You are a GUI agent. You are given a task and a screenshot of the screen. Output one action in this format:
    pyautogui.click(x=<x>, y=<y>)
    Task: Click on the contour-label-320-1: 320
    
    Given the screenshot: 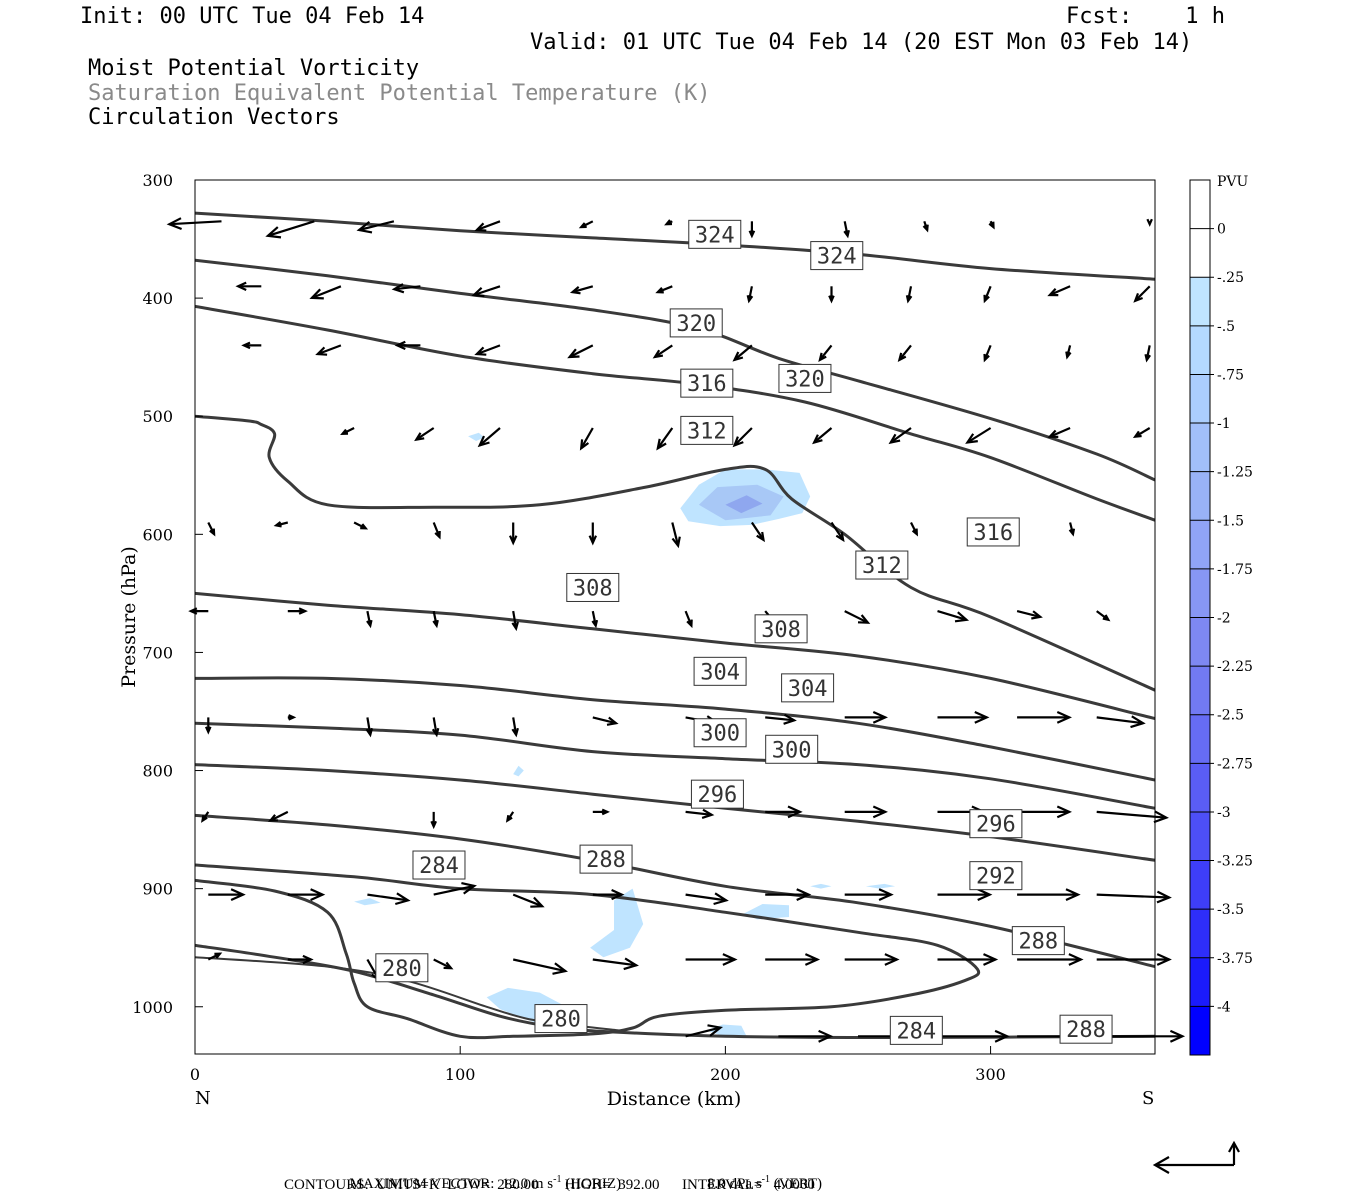 What is the action you would take?
    pyautogui.click(x=805, y=379)
    